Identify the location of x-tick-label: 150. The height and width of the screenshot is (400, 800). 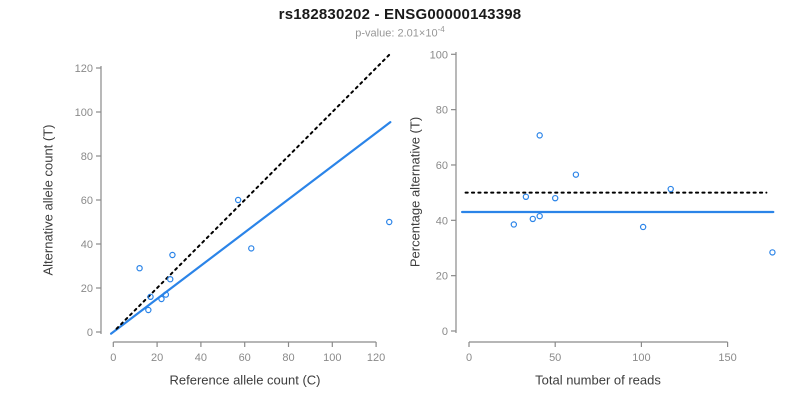
(727, 358).